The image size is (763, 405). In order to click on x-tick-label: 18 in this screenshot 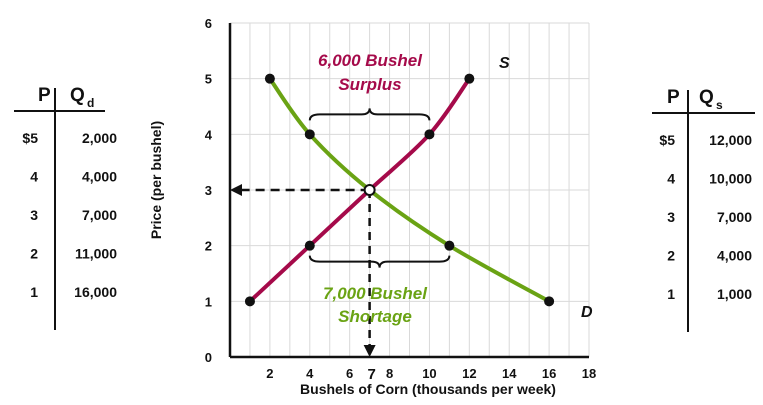, I will do `click(589, 373)`.